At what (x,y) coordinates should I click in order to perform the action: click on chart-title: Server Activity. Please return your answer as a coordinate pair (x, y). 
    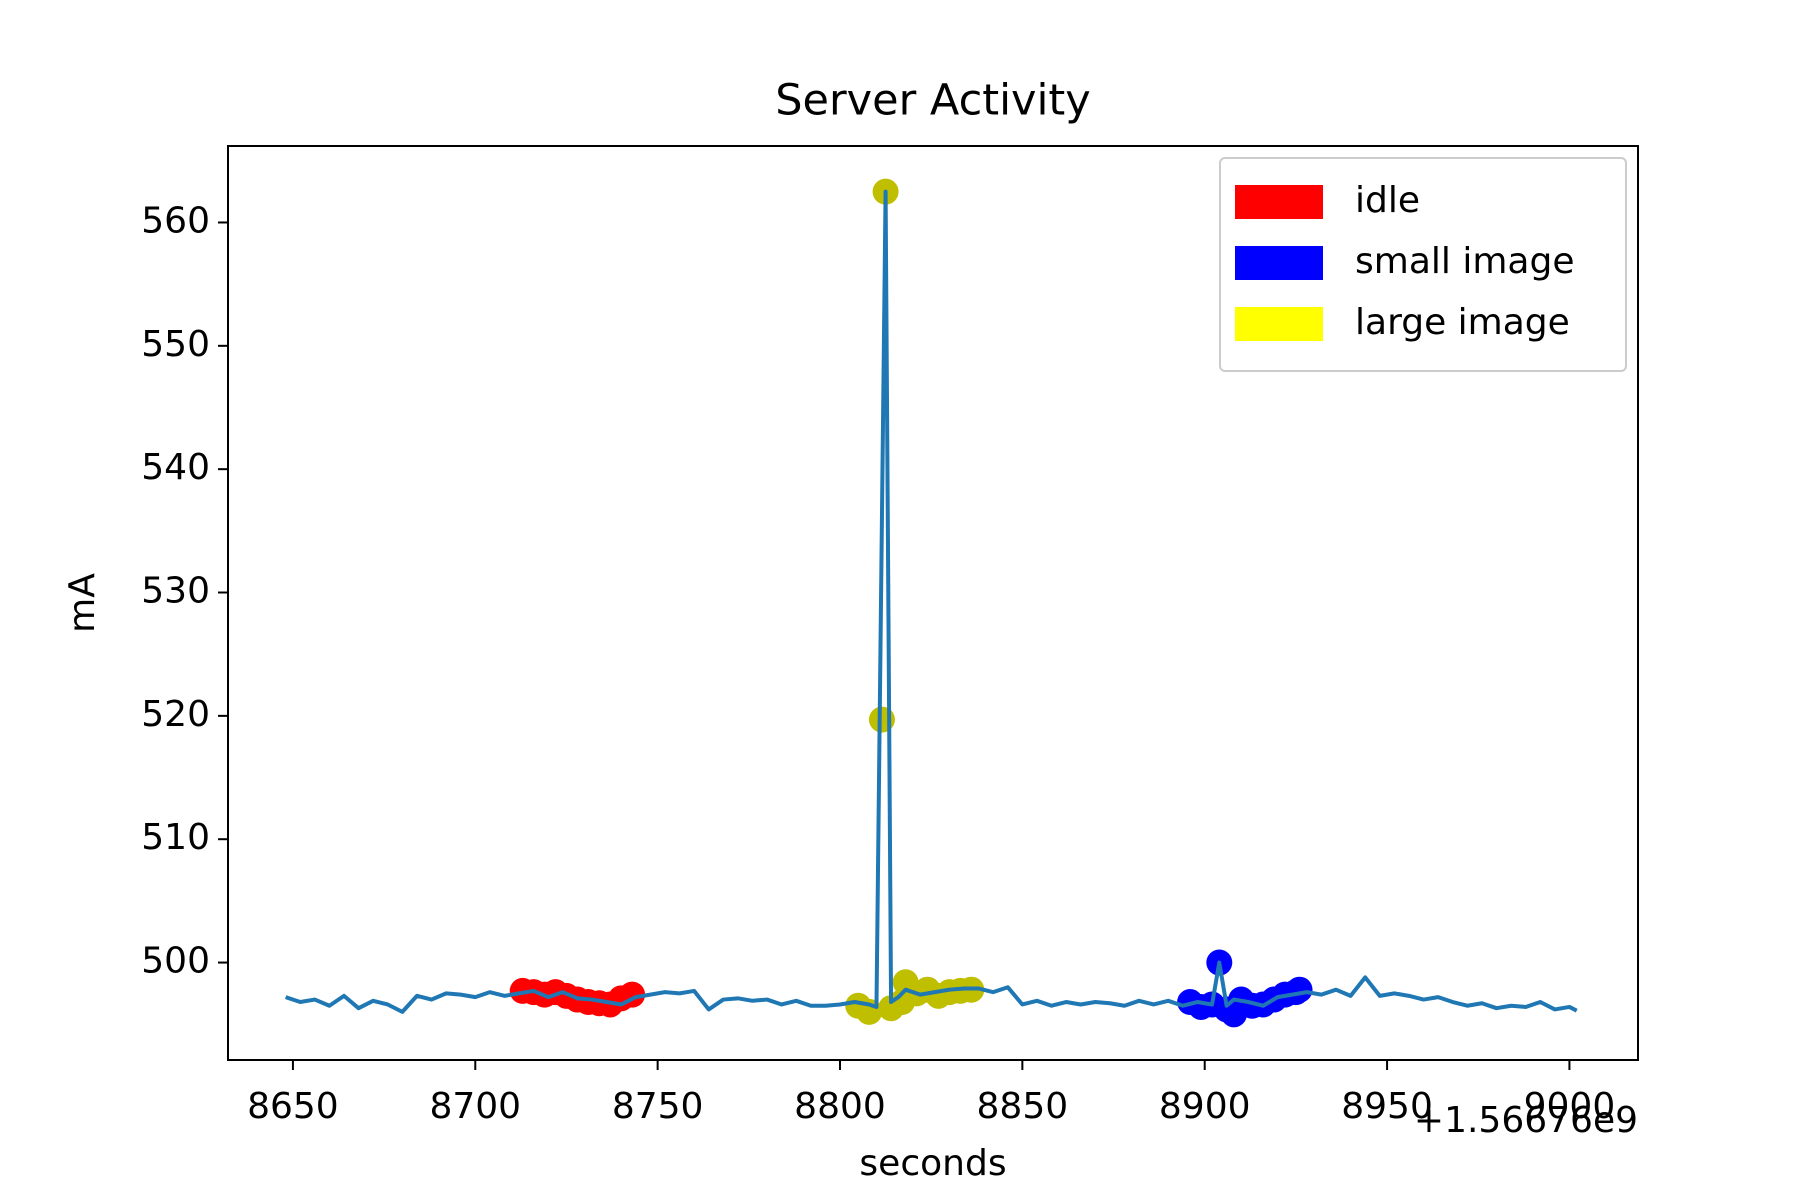
    Looking at the image, I should click on (933, 101).